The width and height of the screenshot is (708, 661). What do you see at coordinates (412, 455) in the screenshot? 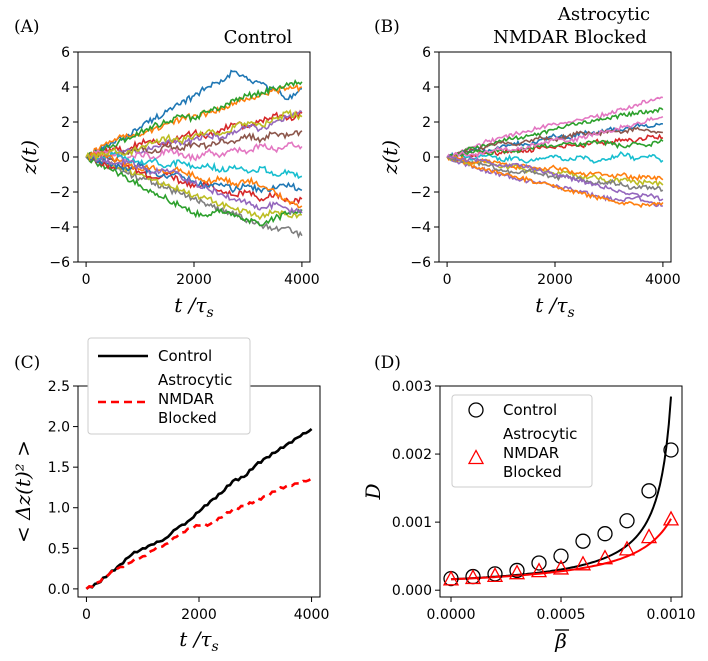
I see `y-tick-label: 0.002` at bounding box center [412, 455].